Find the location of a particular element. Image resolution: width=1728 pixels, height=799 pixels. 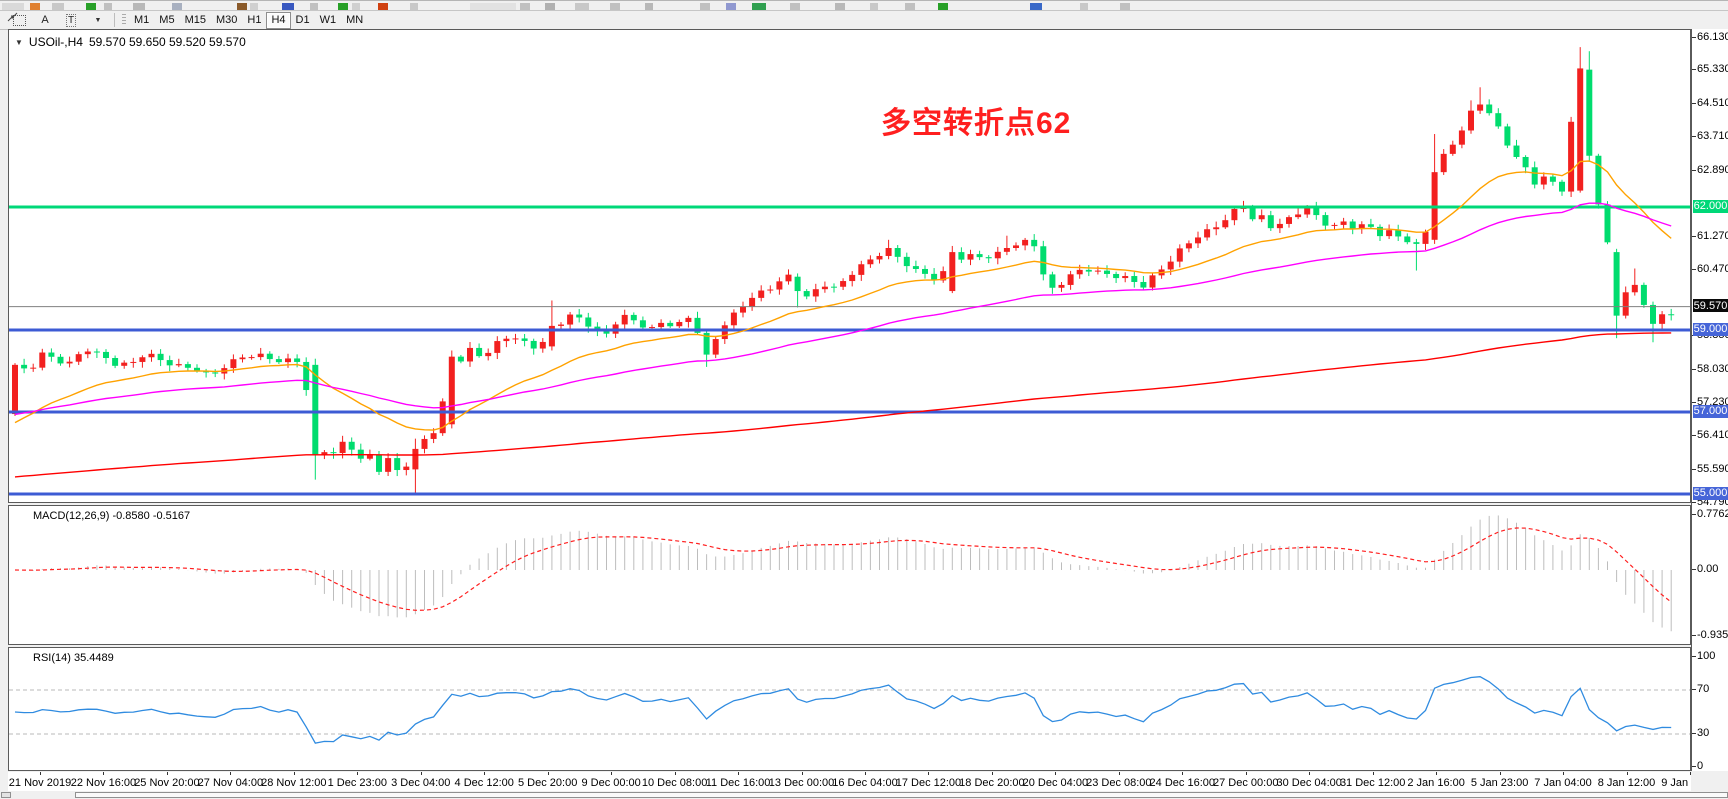

time-axis-label: 10 Dec 08:00 is located at coordinates (674, 783).